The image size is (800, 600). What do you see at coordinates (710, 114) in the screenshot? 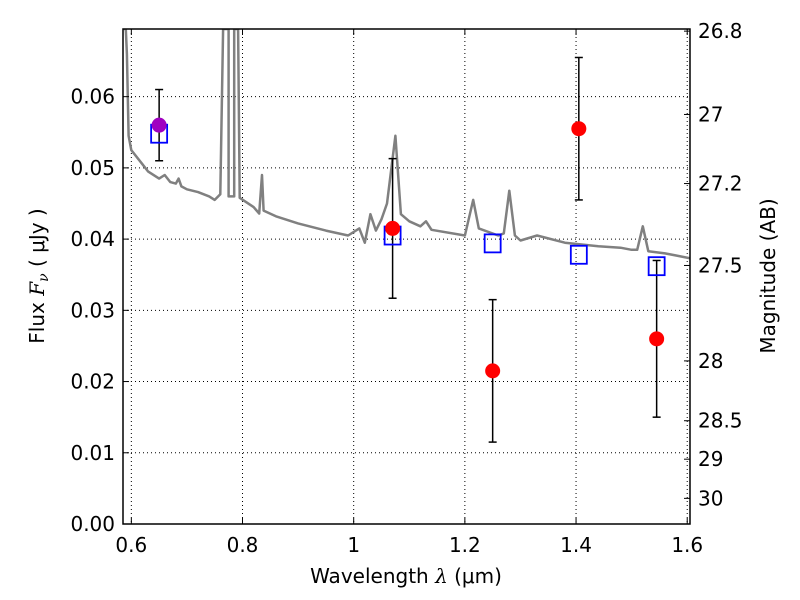
I see `magnitude-tick-label: 27` at bounding box center [710, 114].